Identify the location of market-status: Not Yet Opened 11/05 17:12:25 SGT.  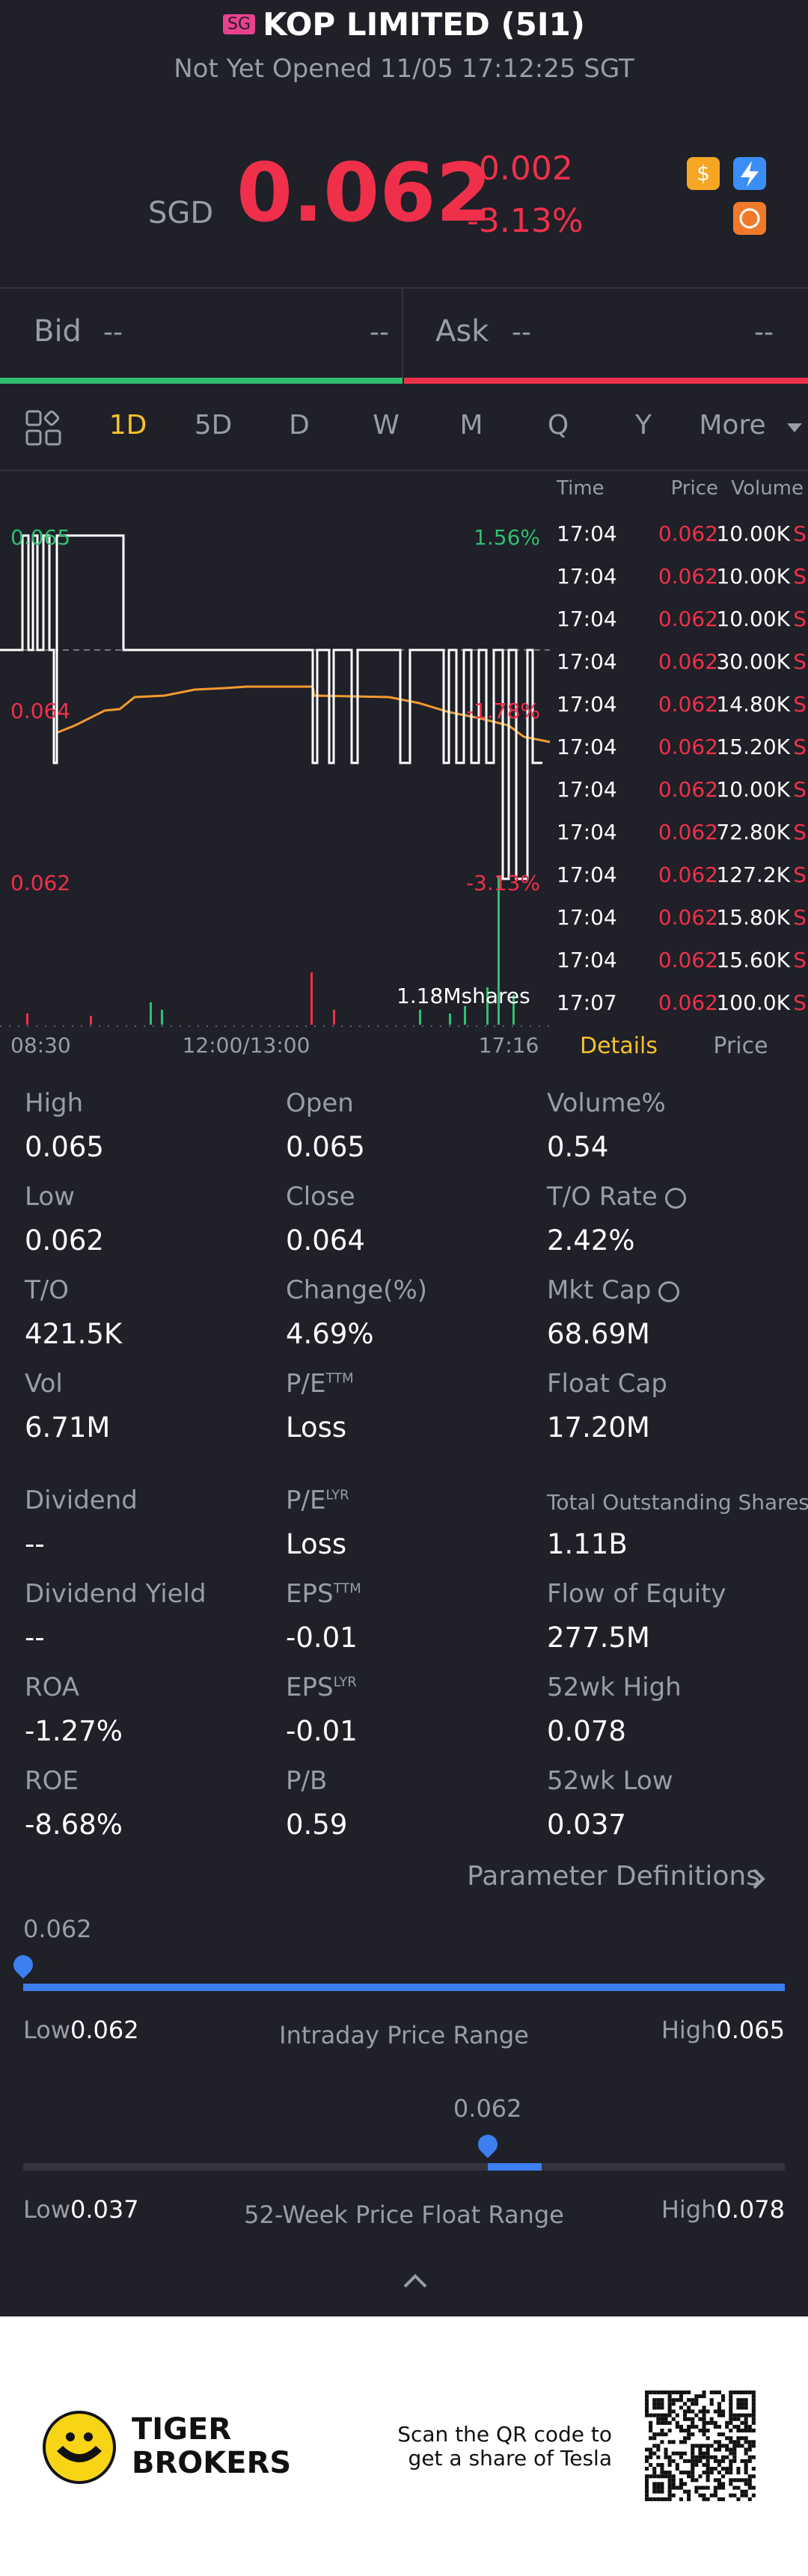
(404, 69).